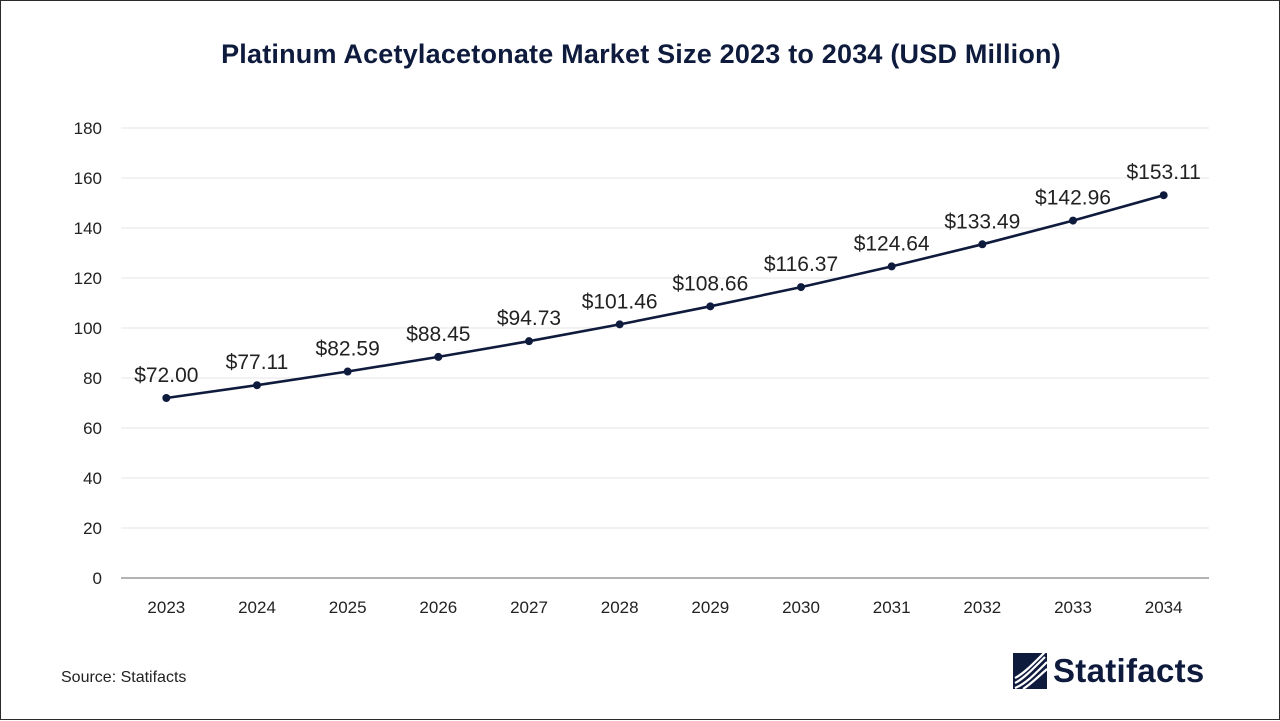  I want to click on y-tick-label: 120, so click(88, 278).